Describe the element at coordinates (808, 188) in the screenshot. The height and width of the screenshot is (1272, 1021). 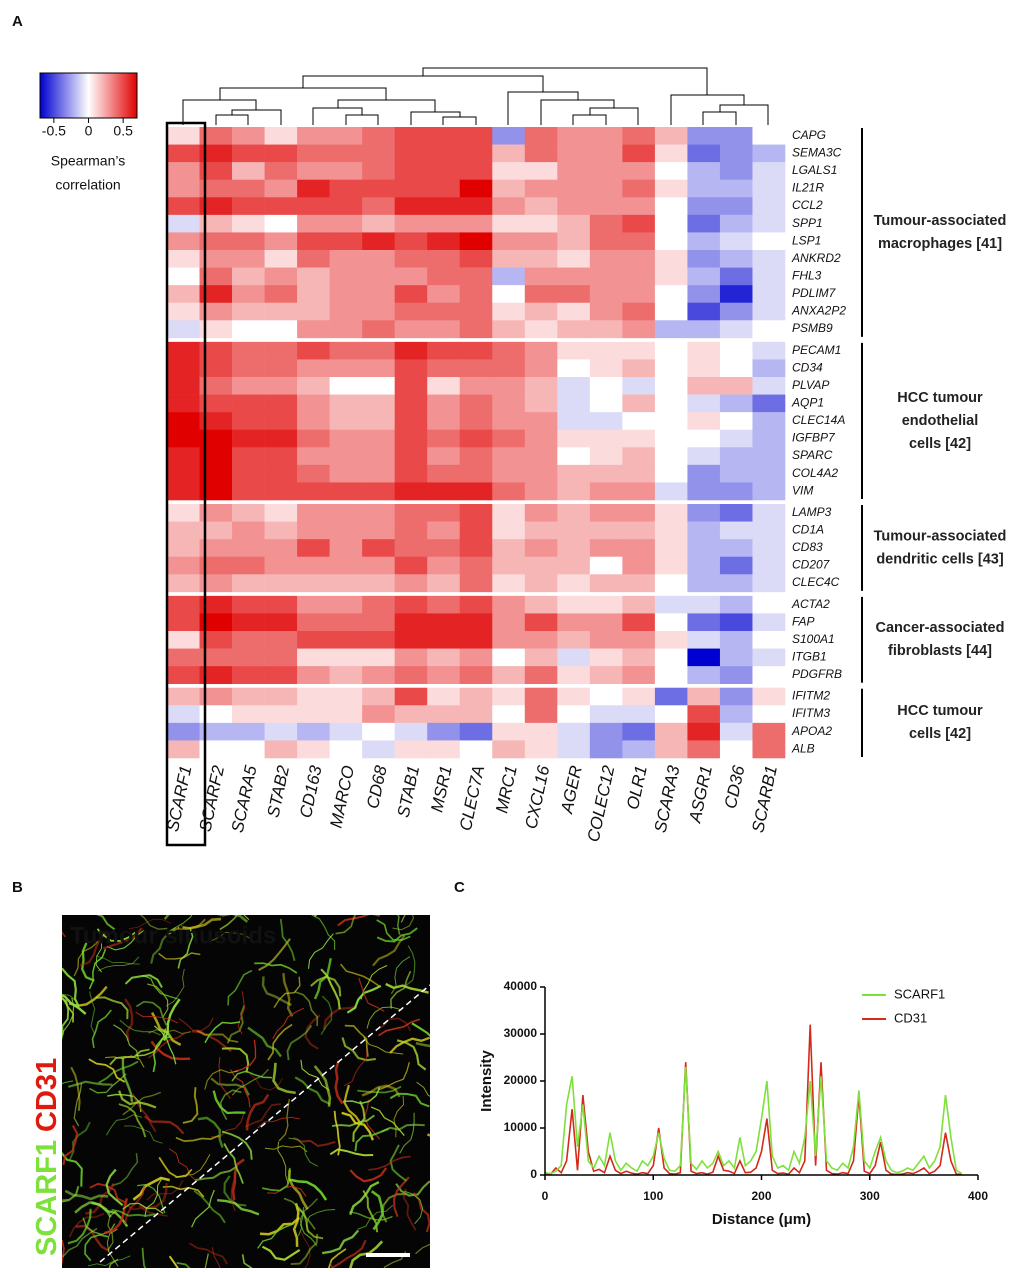
I see `row-label: IL21R` at that location.